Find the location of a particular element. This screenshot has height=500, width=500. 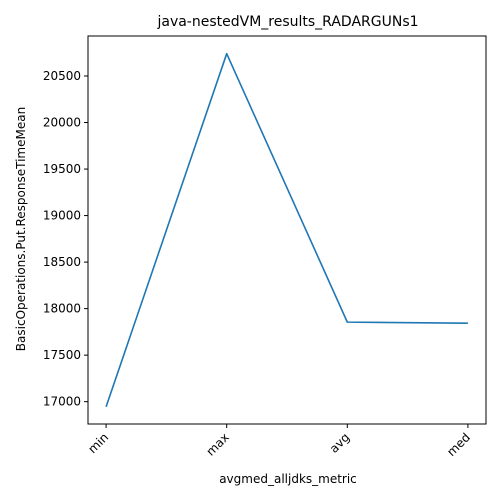

y-tick-label: 18500 is located at coordinates (62, 262).